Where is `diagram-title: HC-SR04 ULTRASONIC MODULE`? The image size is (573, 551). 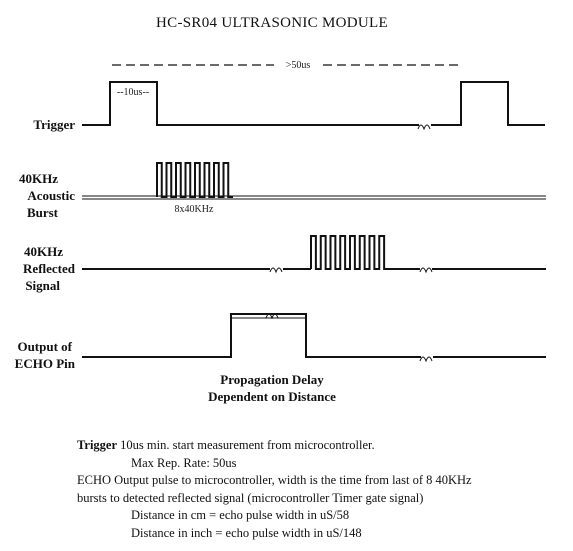
diagram-title: HC-SR04 ULTRASONIC MODULE is located at coordinates (272, 23).